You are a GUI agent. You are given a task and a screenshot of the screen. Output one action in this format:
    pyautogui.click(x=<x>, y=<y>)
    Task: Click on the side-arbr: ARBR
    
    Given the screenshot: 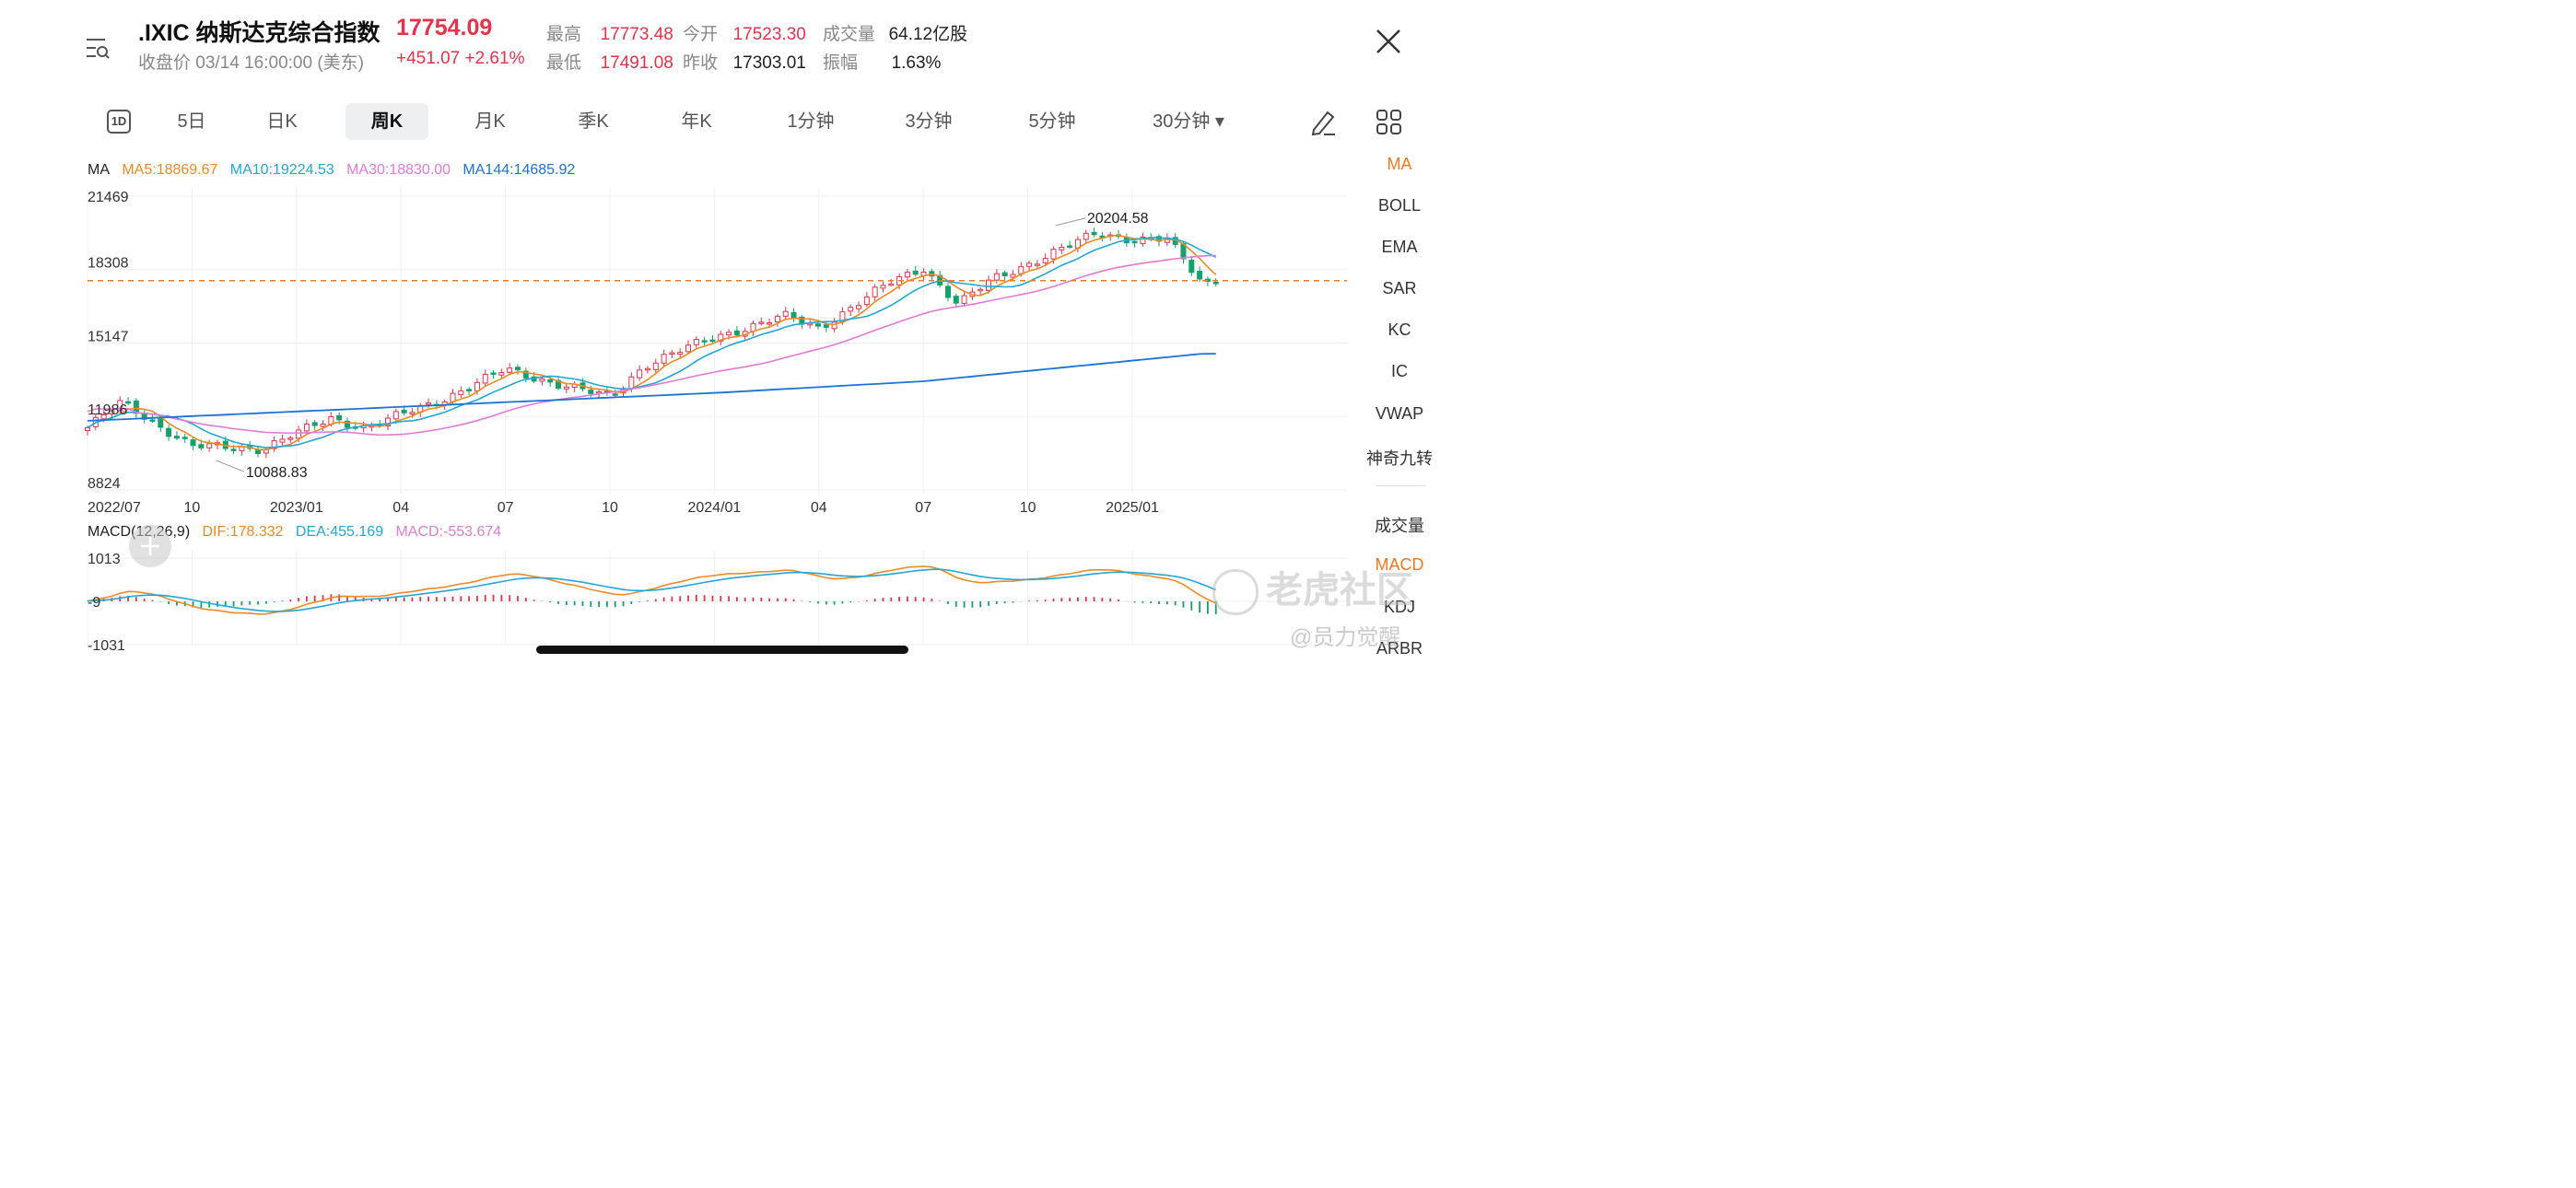 What is the action you would take?
    pyautogui.click(x=1399, y=648)
    